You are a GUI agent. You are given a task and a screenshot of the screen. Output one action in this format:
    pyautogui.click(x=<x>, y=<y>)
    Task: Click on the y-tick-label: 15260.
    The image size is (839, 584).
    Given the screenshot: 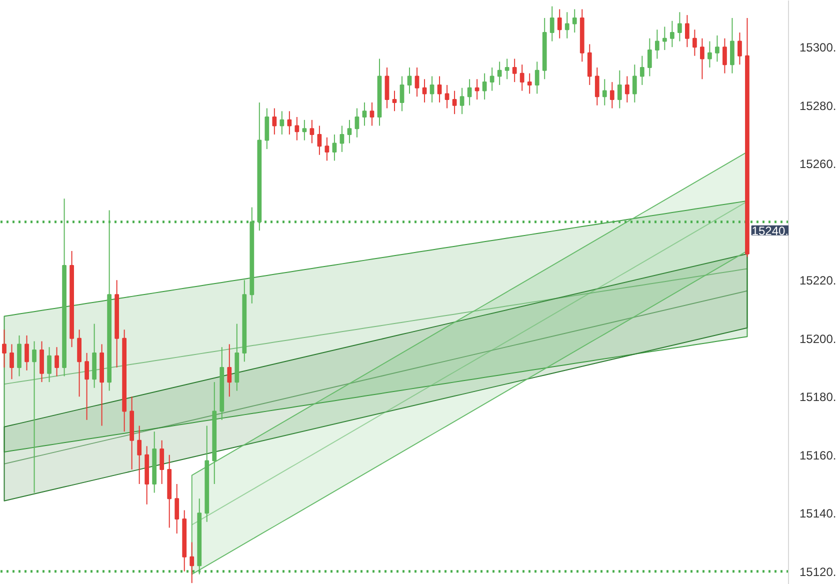 What is the action you would take?
    pyautogui.click(x=818, y=164)
    